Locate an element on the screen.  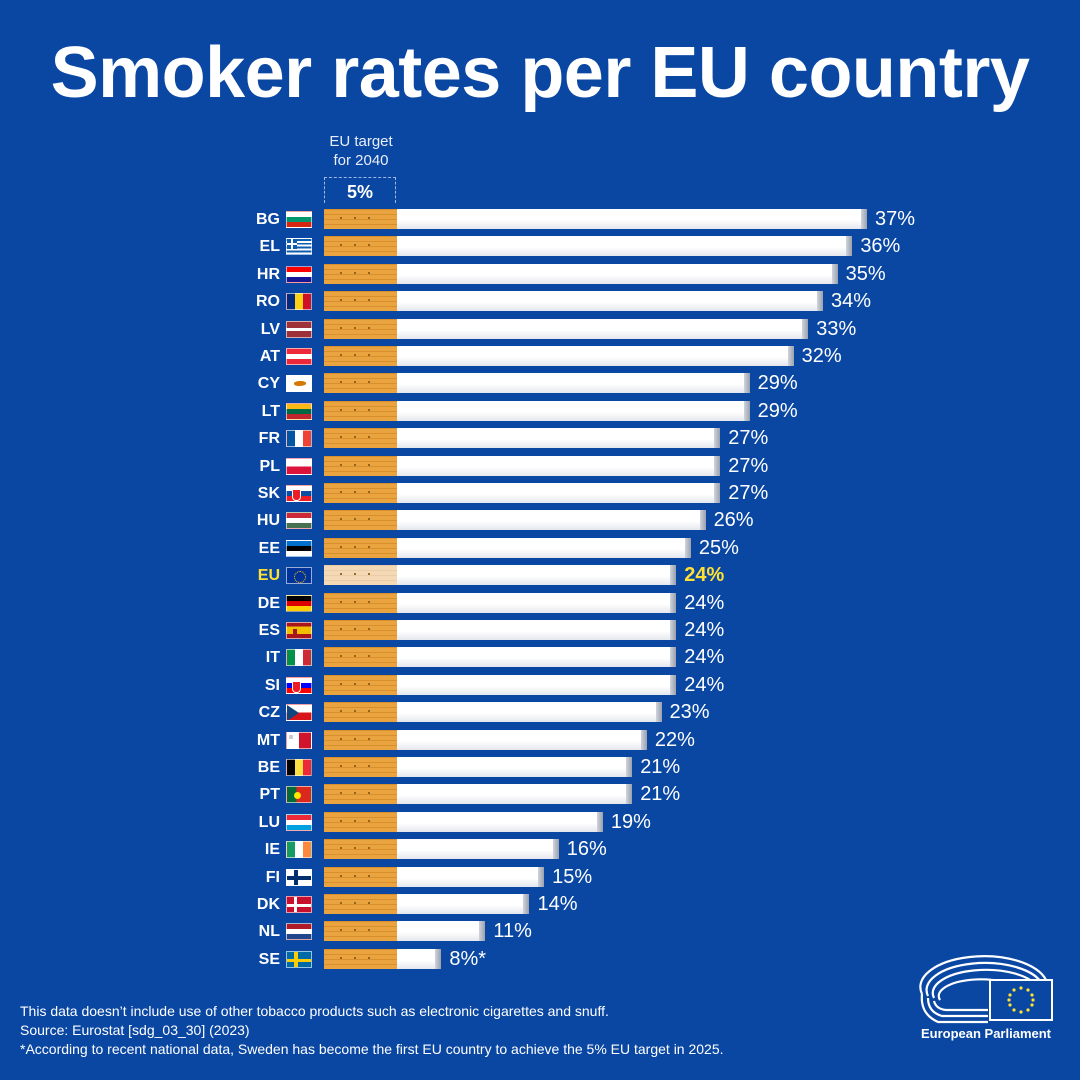
bar-hu is located at coordinates (548, 520).